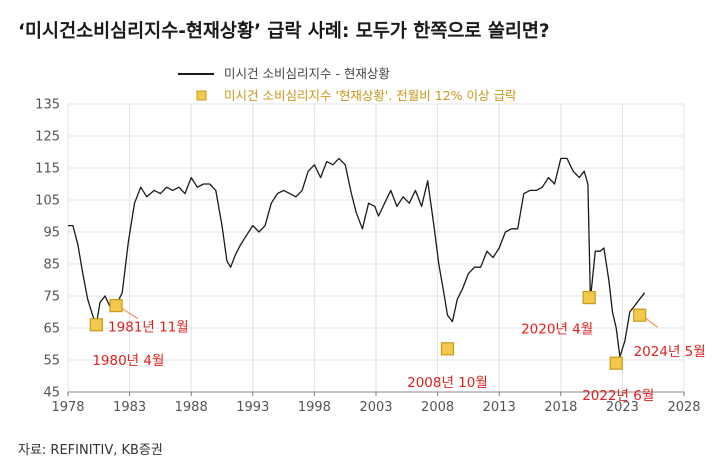  Describe the element at coordinates (129, 407) in the screenshot. I see `x-tick-label: 1983` at that location.